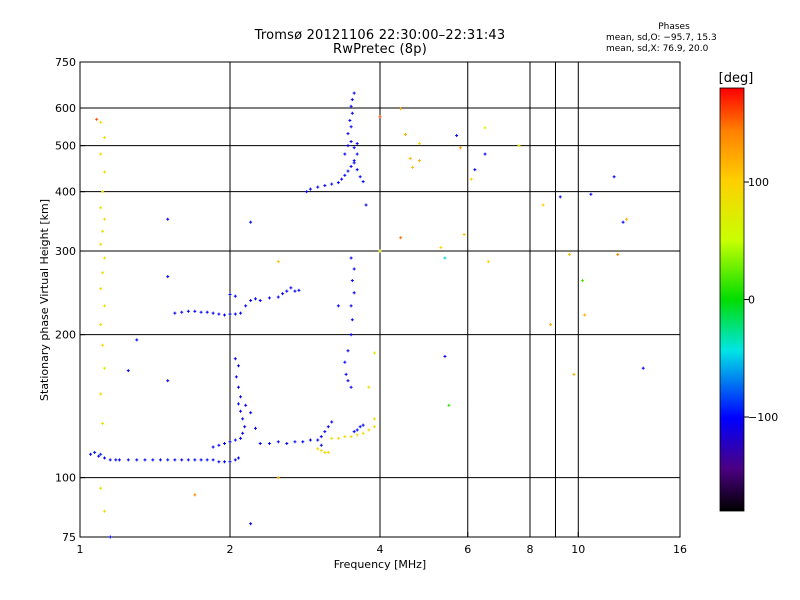 The image size is (800, 600). I want to click on y-tick-label: 500, so click(65, 146).